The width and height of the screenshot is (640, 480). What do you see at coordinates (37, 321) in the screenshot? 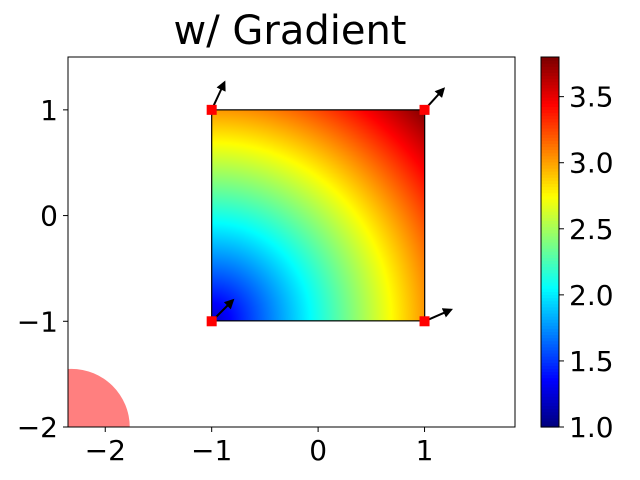
I see `y-tick-label: −1` at bounding box center [37, 321].